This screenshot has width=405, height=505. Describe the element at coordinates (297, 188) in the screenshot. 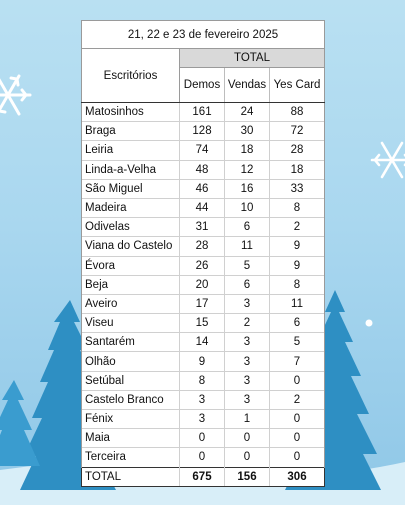

I see `cell-yes-card: 33` at that location.